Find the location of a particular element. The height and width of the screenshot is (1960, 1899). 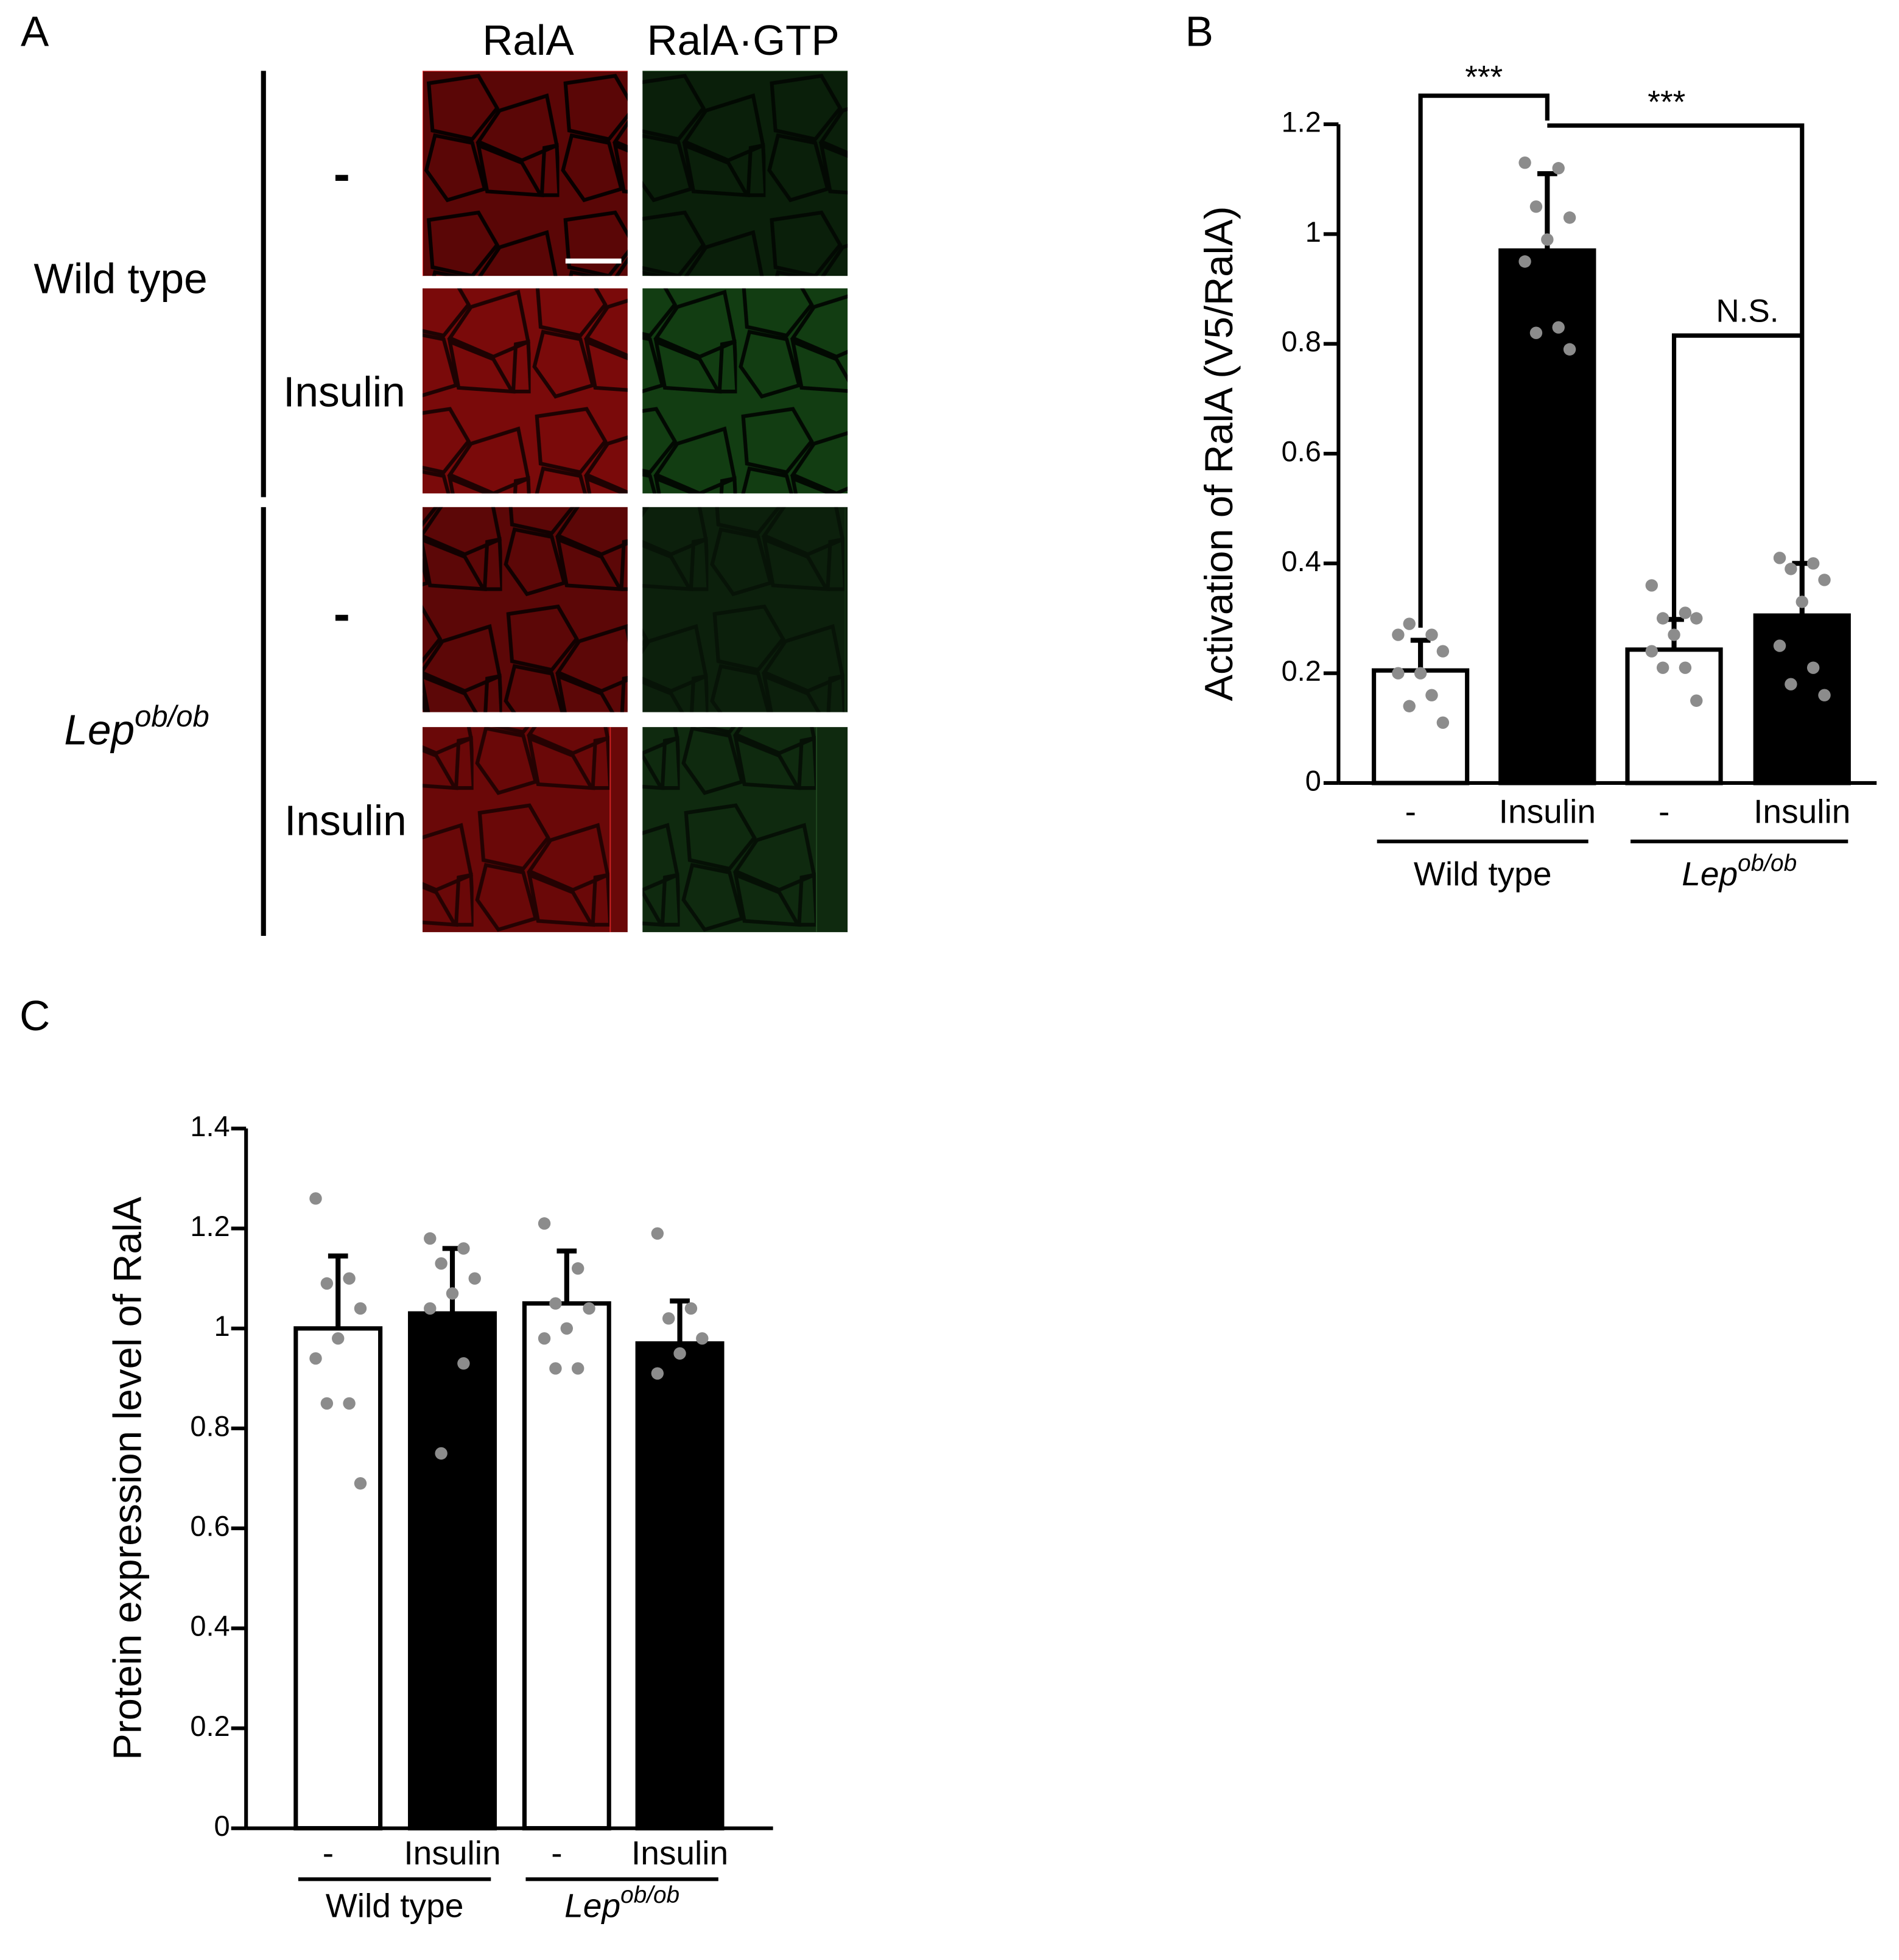

micrographs is located at coordinates (635, 502).